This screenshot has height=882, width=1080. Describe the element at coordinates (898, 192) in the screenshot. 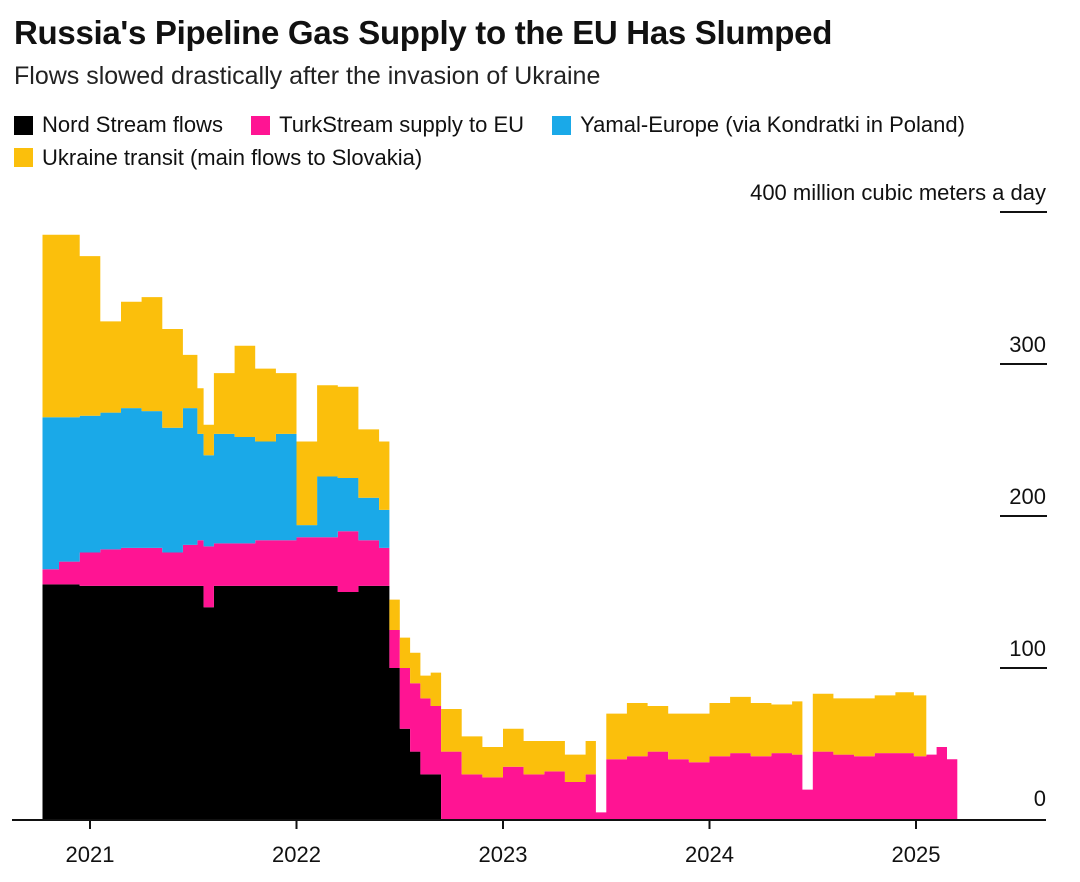

I see `y-tick-label-400: 400 million cubic meters a day` at that location.